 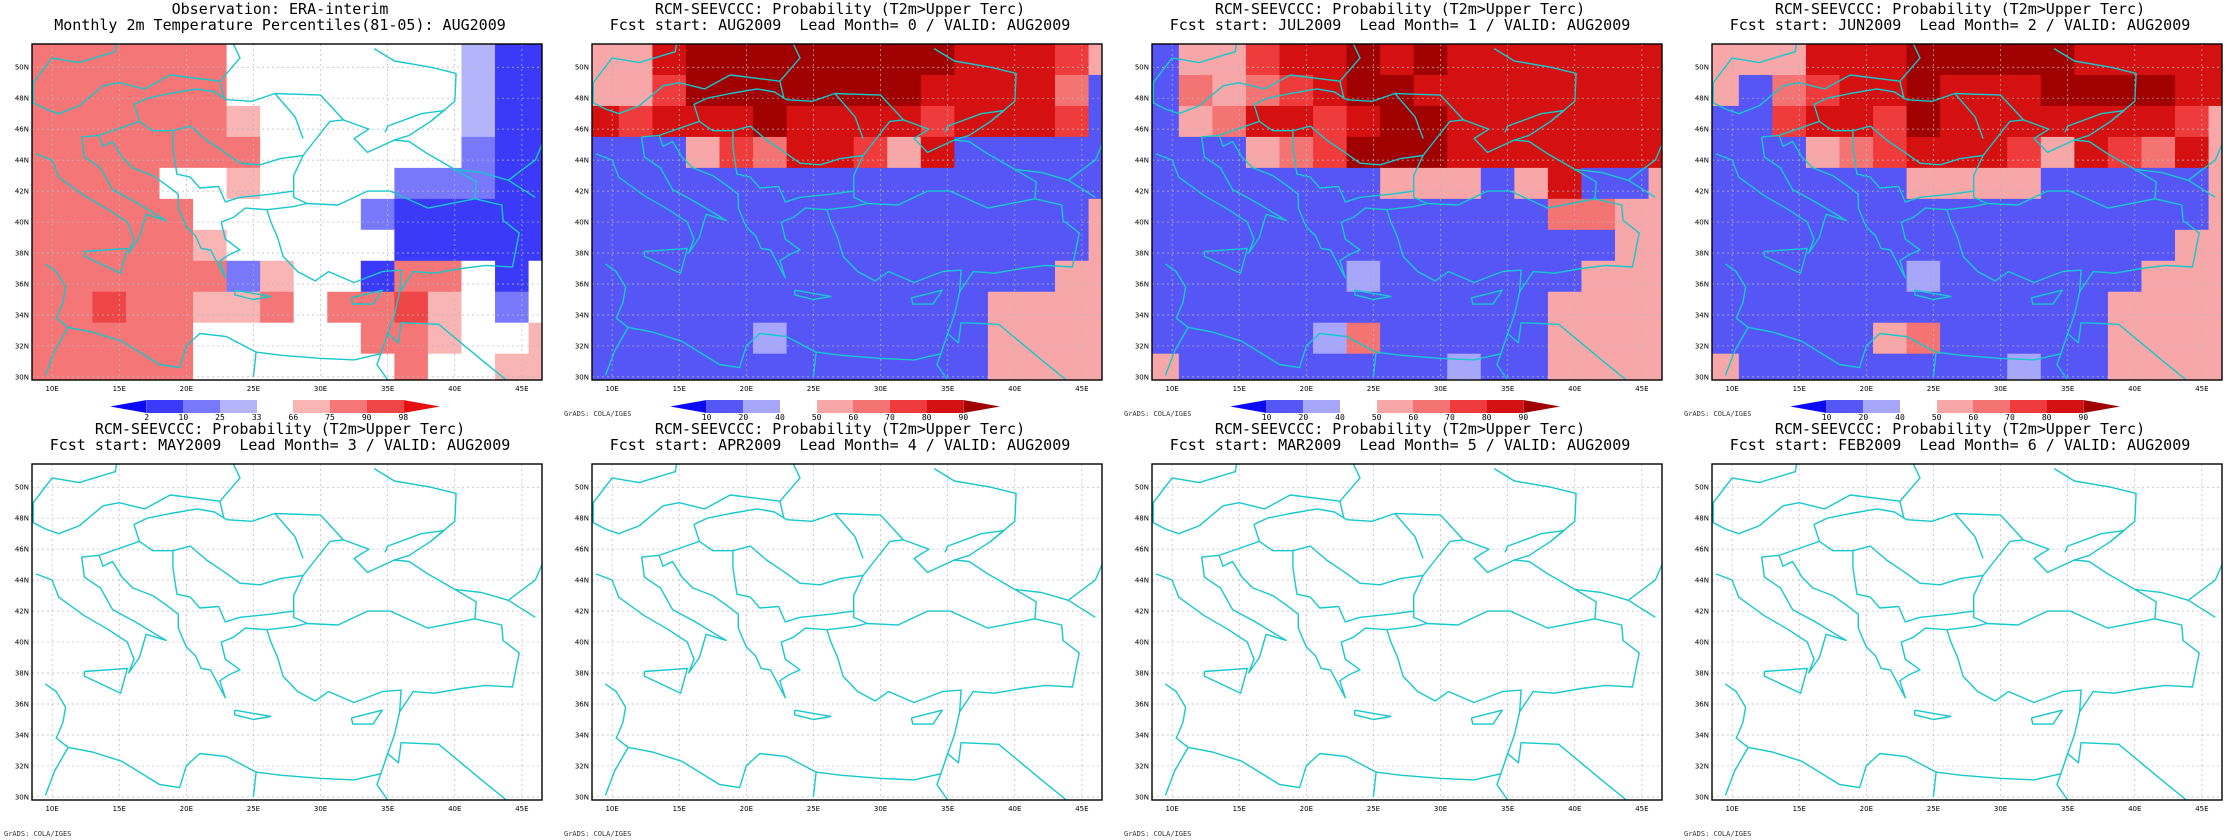 I want to click on lat-tick-label: 38N, so click(x=582, y=674).